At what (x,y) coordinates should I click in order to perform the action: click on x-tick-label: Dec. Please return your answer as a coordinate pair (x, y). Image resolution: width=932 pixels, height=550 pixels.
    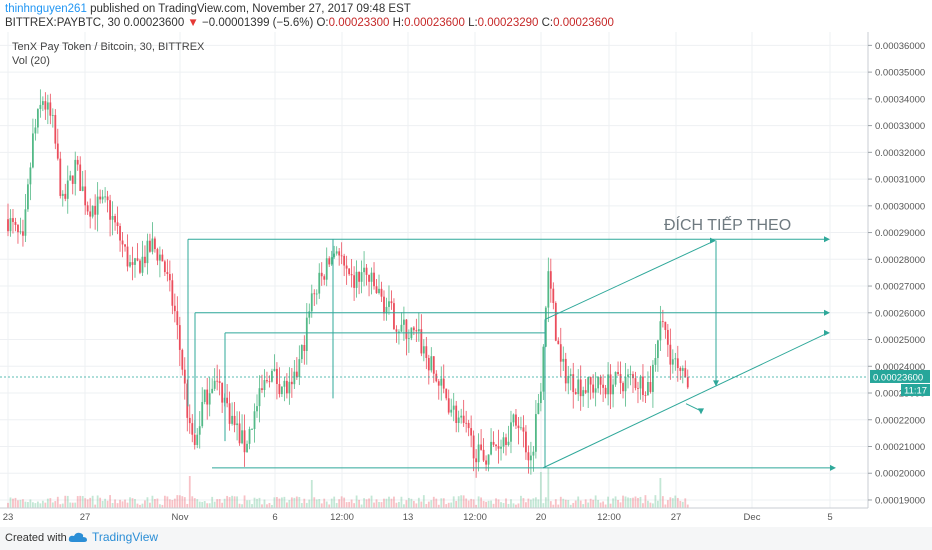
    Looking at the image, I should click on (752, 517).